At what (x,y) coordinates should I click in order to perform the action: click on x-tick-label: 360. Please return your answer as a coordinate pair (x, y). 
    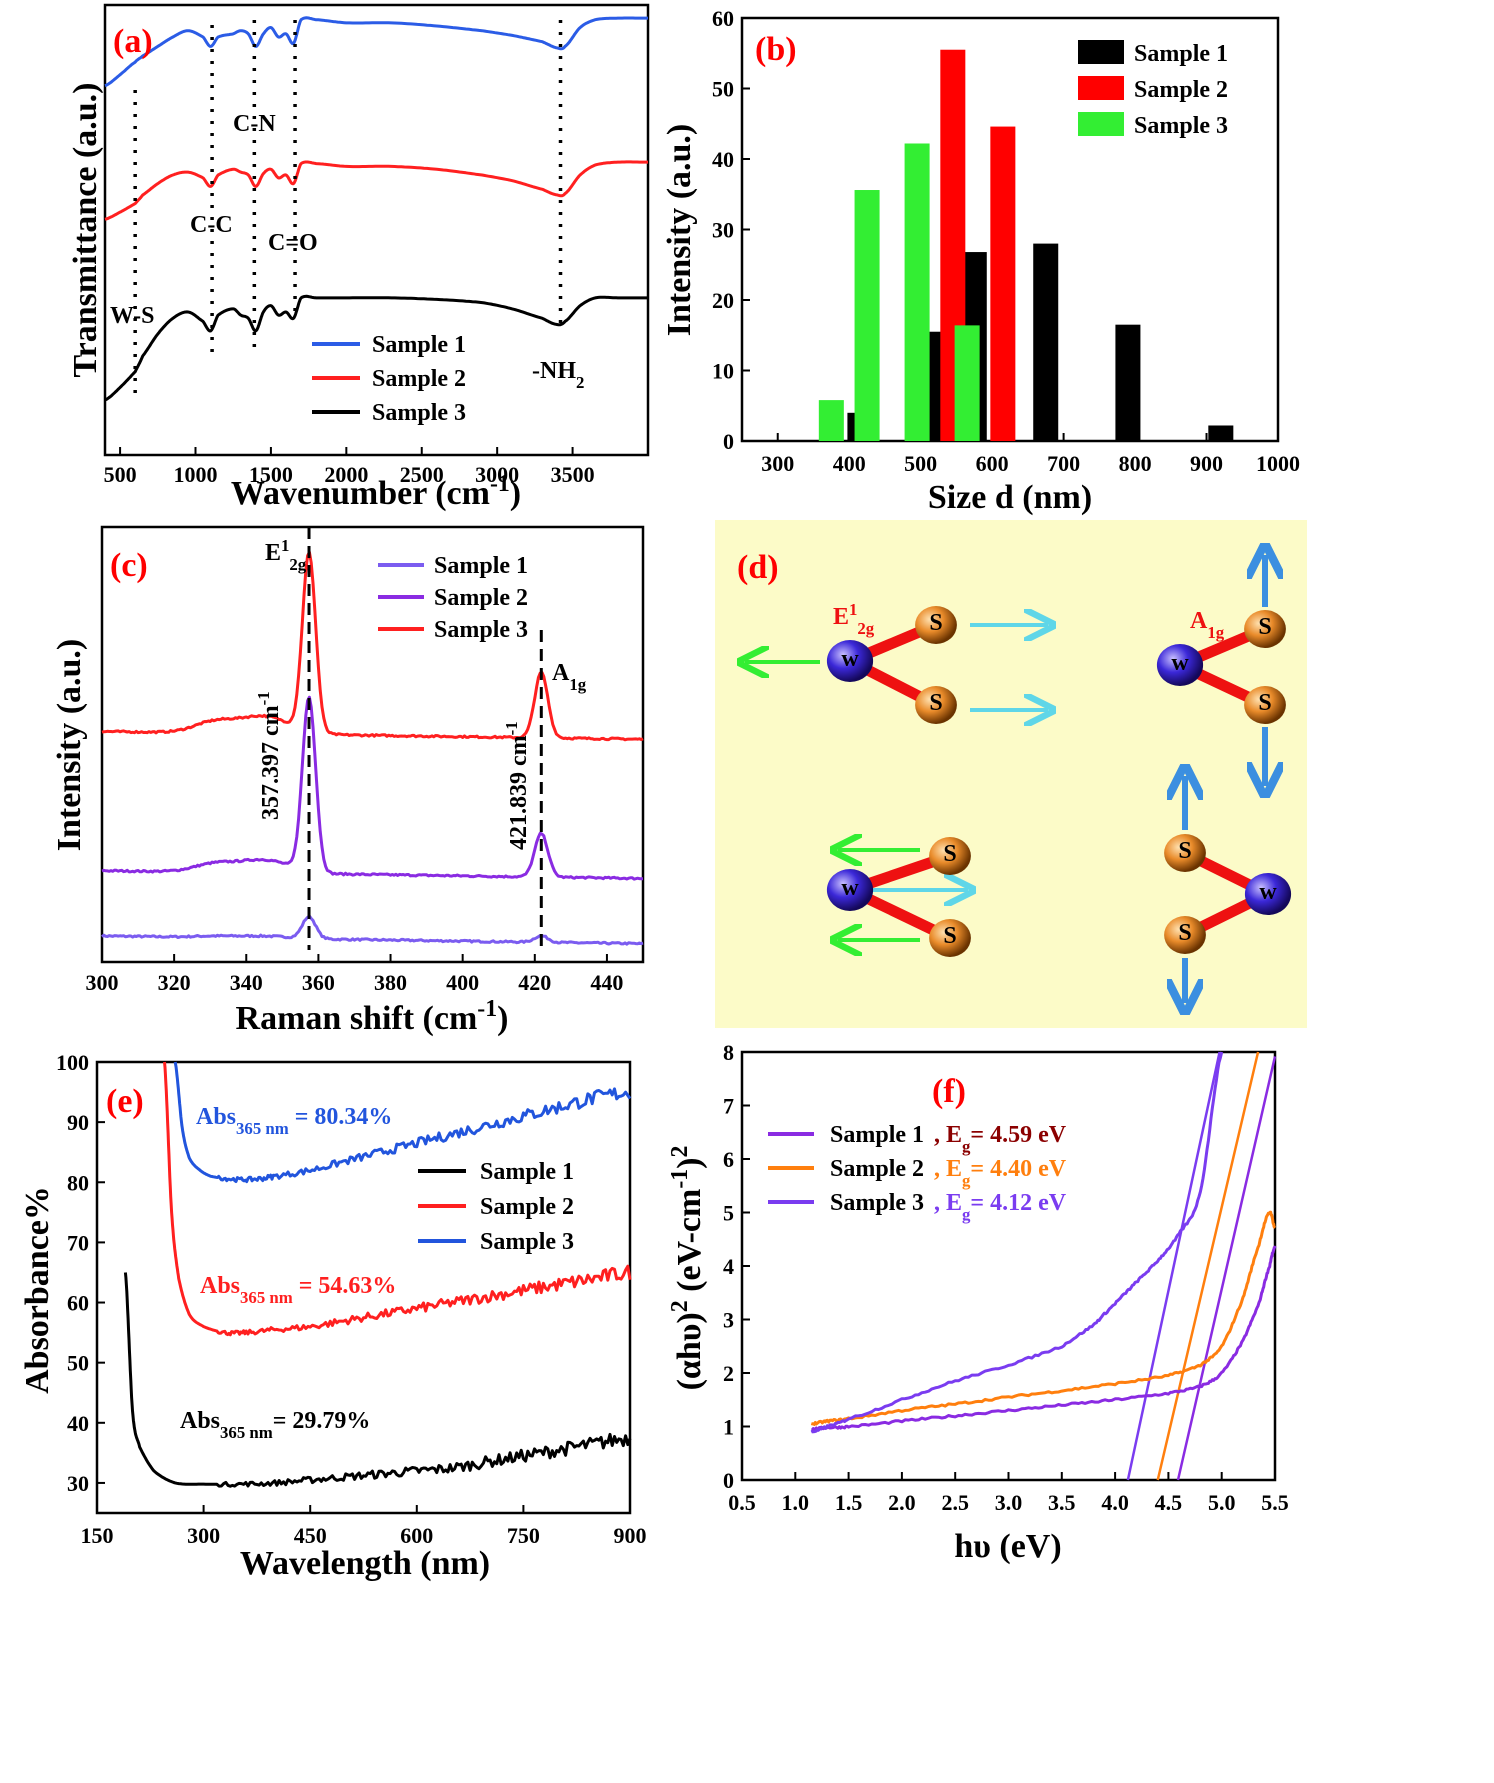
    Looking at the image, I should click on (318, 982).